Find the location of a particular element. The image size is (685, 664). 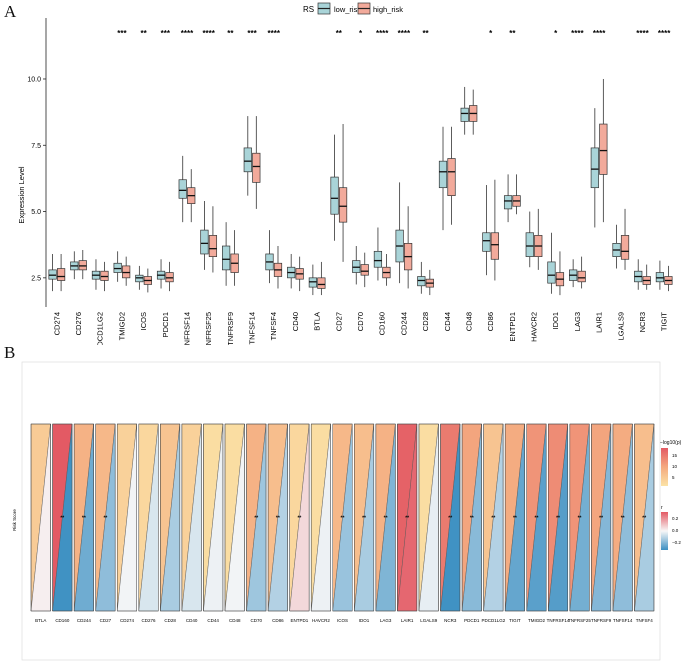

box-low_risk-TNFSF14 is located at coordinates (247, 160).